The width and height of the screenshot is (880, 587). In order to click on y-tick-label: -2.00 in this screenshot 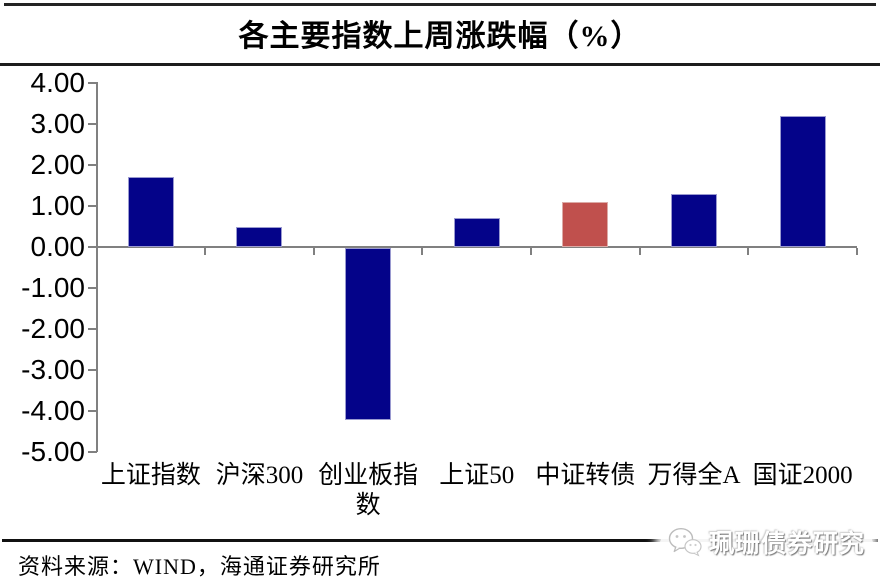, I will do `click(53, 328)`.